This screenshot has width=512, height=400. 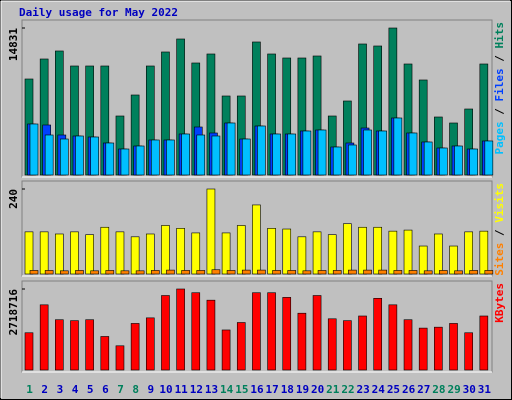 What do you see at coordinates (393, 389) in the screenshot?
I see `x-tick-label: 25` at bounding box center [393, 389].